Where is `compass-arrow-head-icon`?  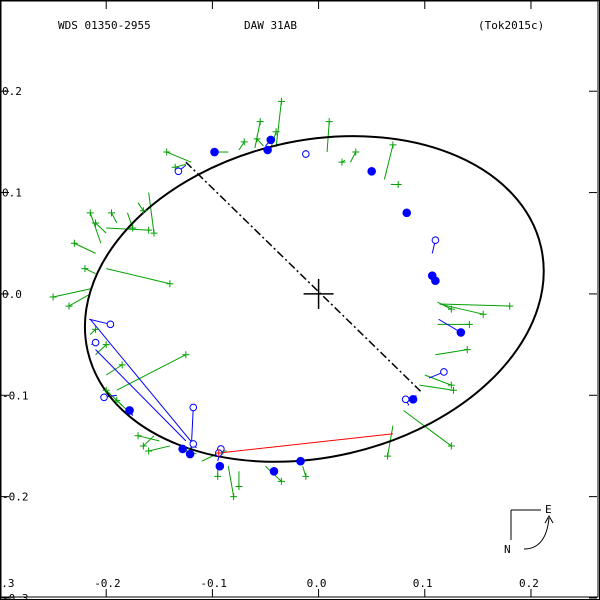 compass-arrow-head-icon is located at coordinates (549, 519).